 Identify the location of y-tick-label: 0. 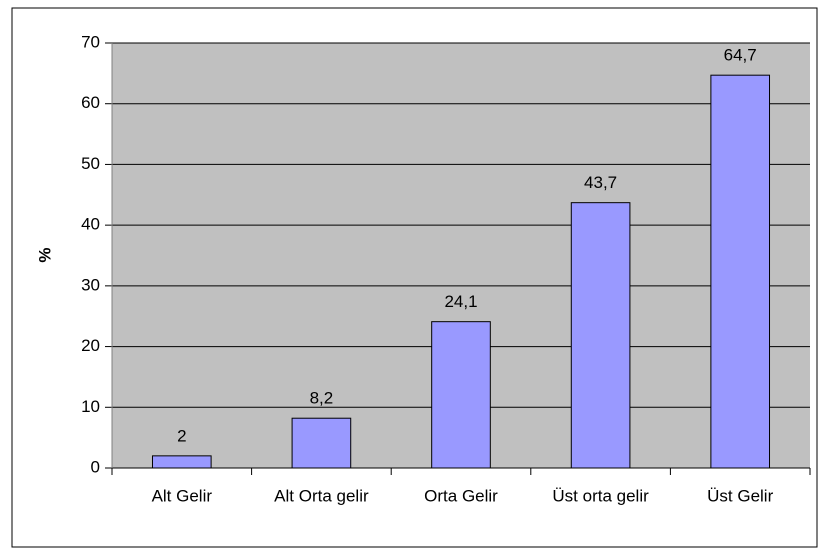
(95, 466).